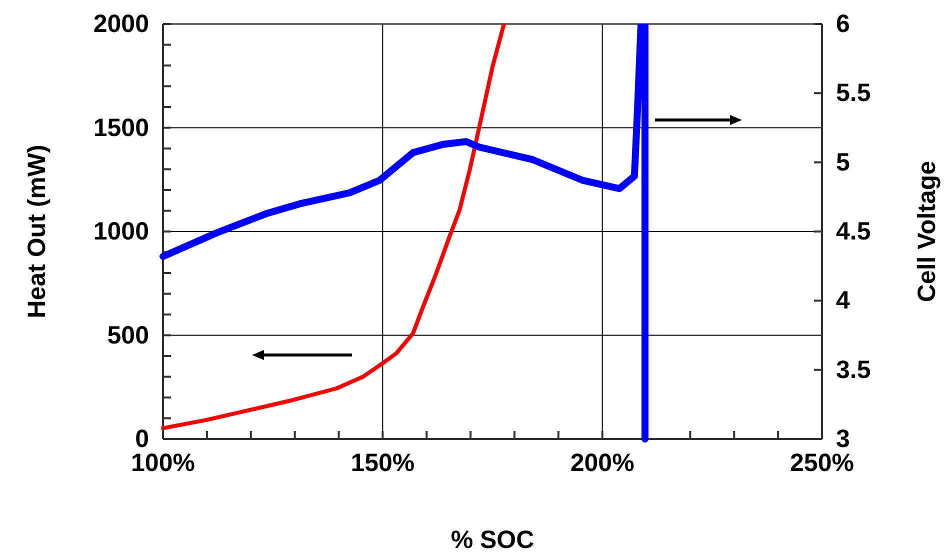 This screenshot has height=553, width=944. Describe the element at coordinates (843, 162) in the screenshot. I see `y2-tick-label: 5` at that location.